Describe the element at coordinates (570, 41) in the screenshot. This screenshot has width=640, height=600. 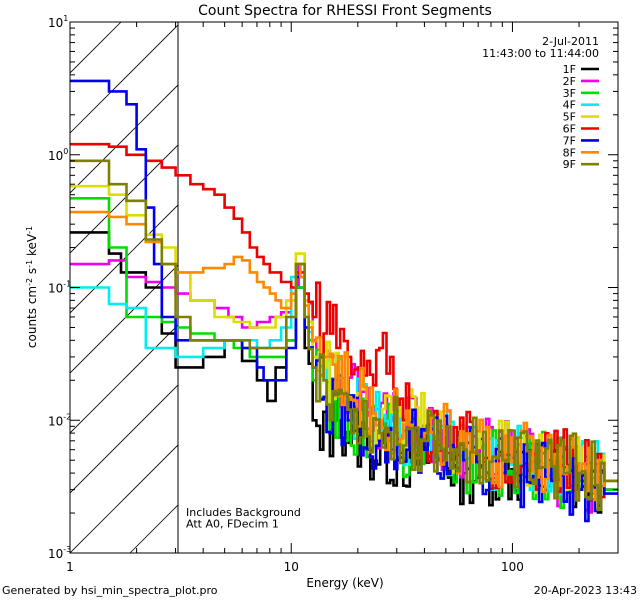
I see `date-label: 2-Jul-2011` at that location.